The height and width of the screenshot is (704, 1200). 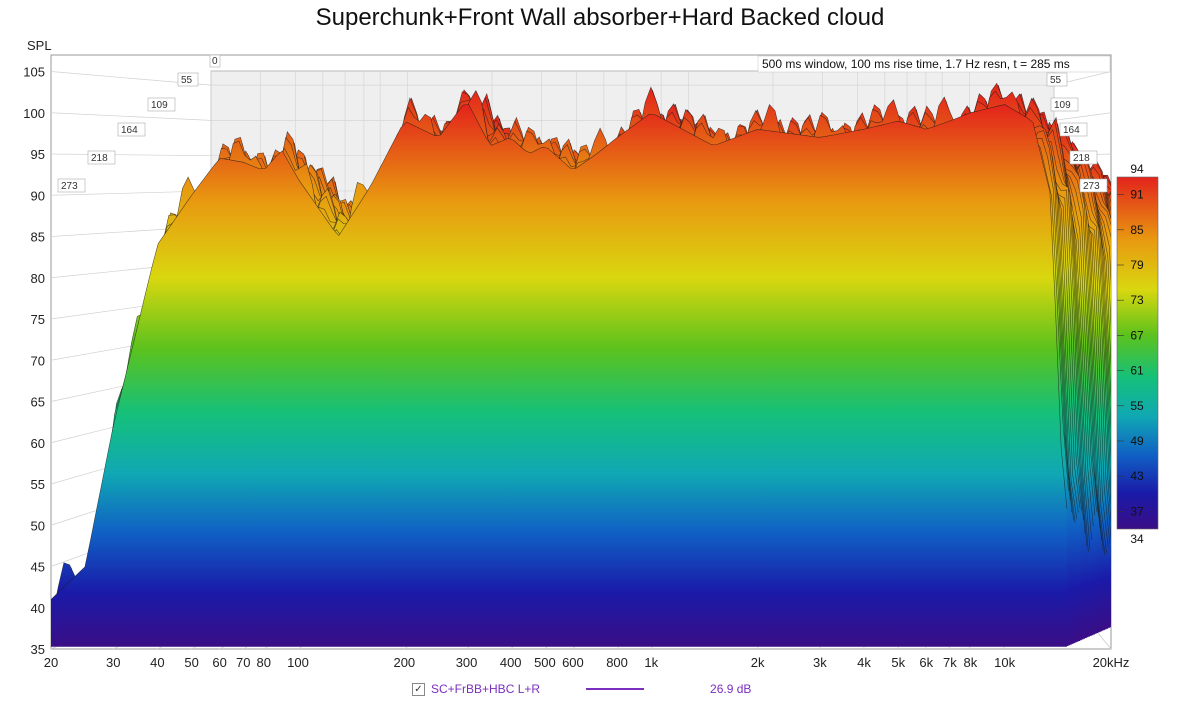 What do you see at coordinates (864, 662) in the screenshot?
I see `x-tick-label: 4k` at bounding box center [864, 662].